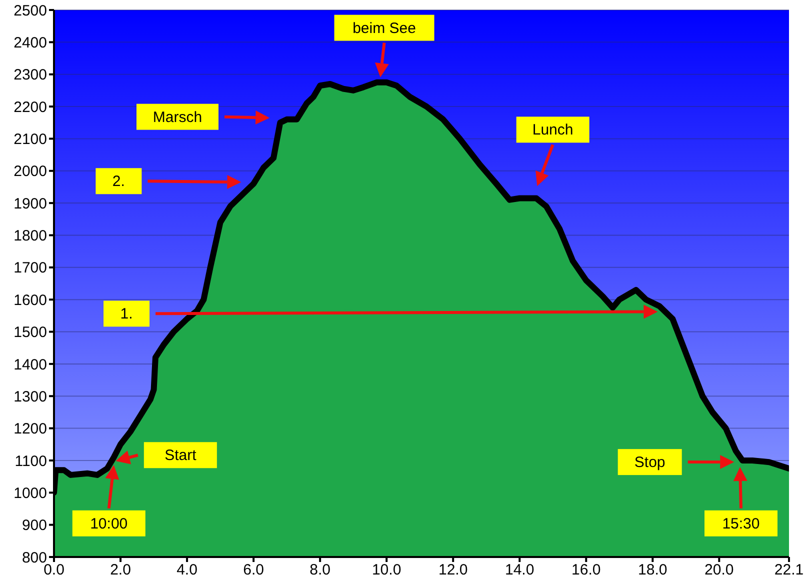 The height and width of the screenshot is (588, 809). Describe the element at coordinates (54, 570) in the screenshot. I see `x-tick-label: 0.0` at that location.